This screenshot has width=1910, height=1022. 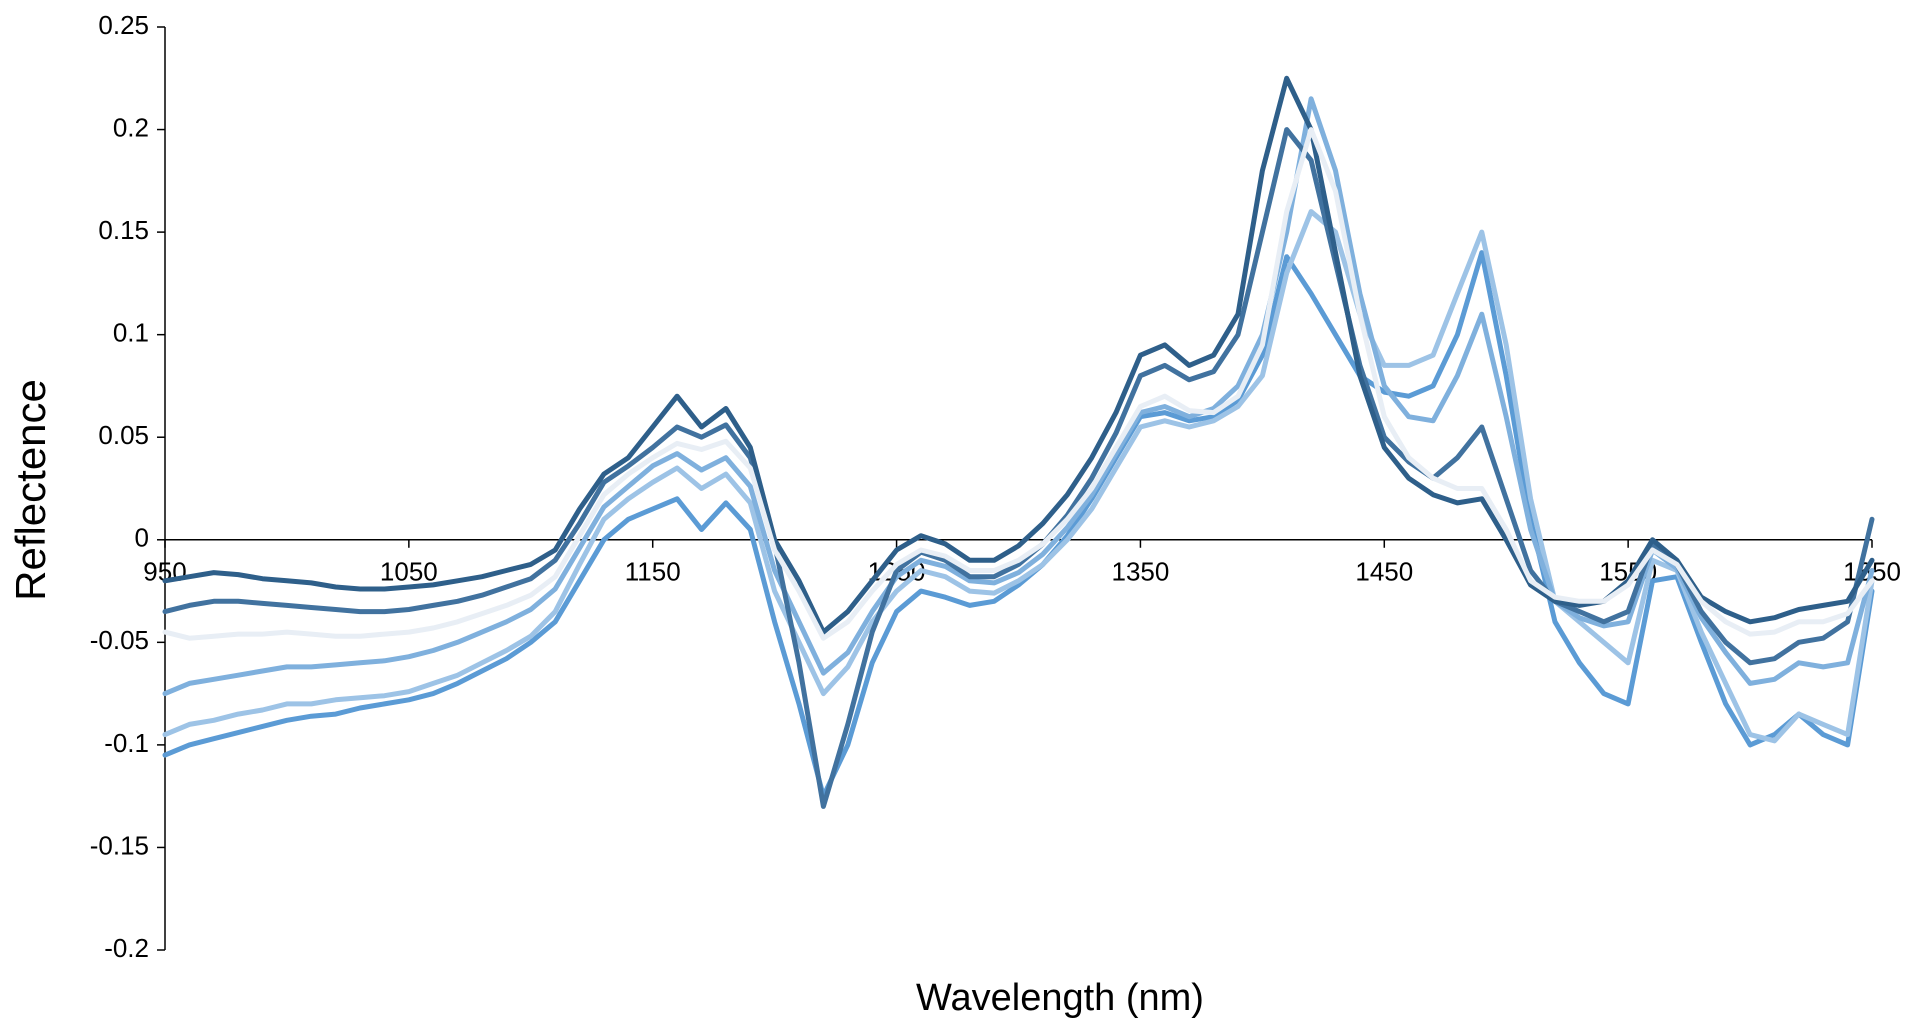 What do you see at coordinates (1141, 572) in the screenshot?
I see `x-tick-label: 1350` at bounding box center [1141, 572].